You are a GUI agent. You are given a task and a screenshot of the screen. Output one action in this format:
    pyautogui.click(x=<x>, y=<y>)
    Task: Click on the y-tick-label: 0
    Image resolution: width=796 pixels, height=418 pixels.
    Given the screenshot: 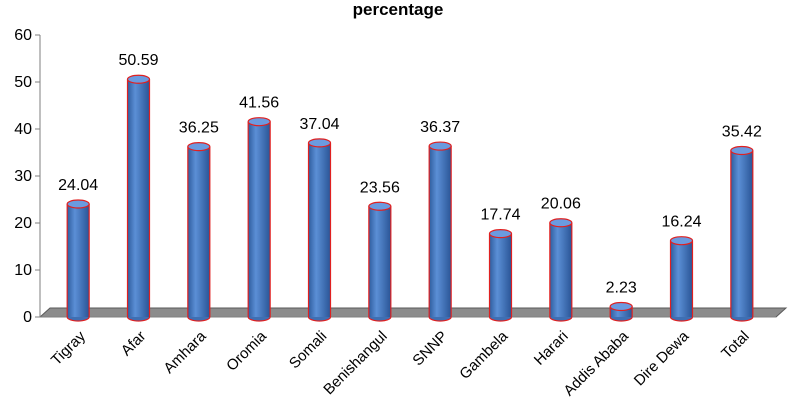 What is the action you would take?
    pyautogui.click(x=27, y=317)
    